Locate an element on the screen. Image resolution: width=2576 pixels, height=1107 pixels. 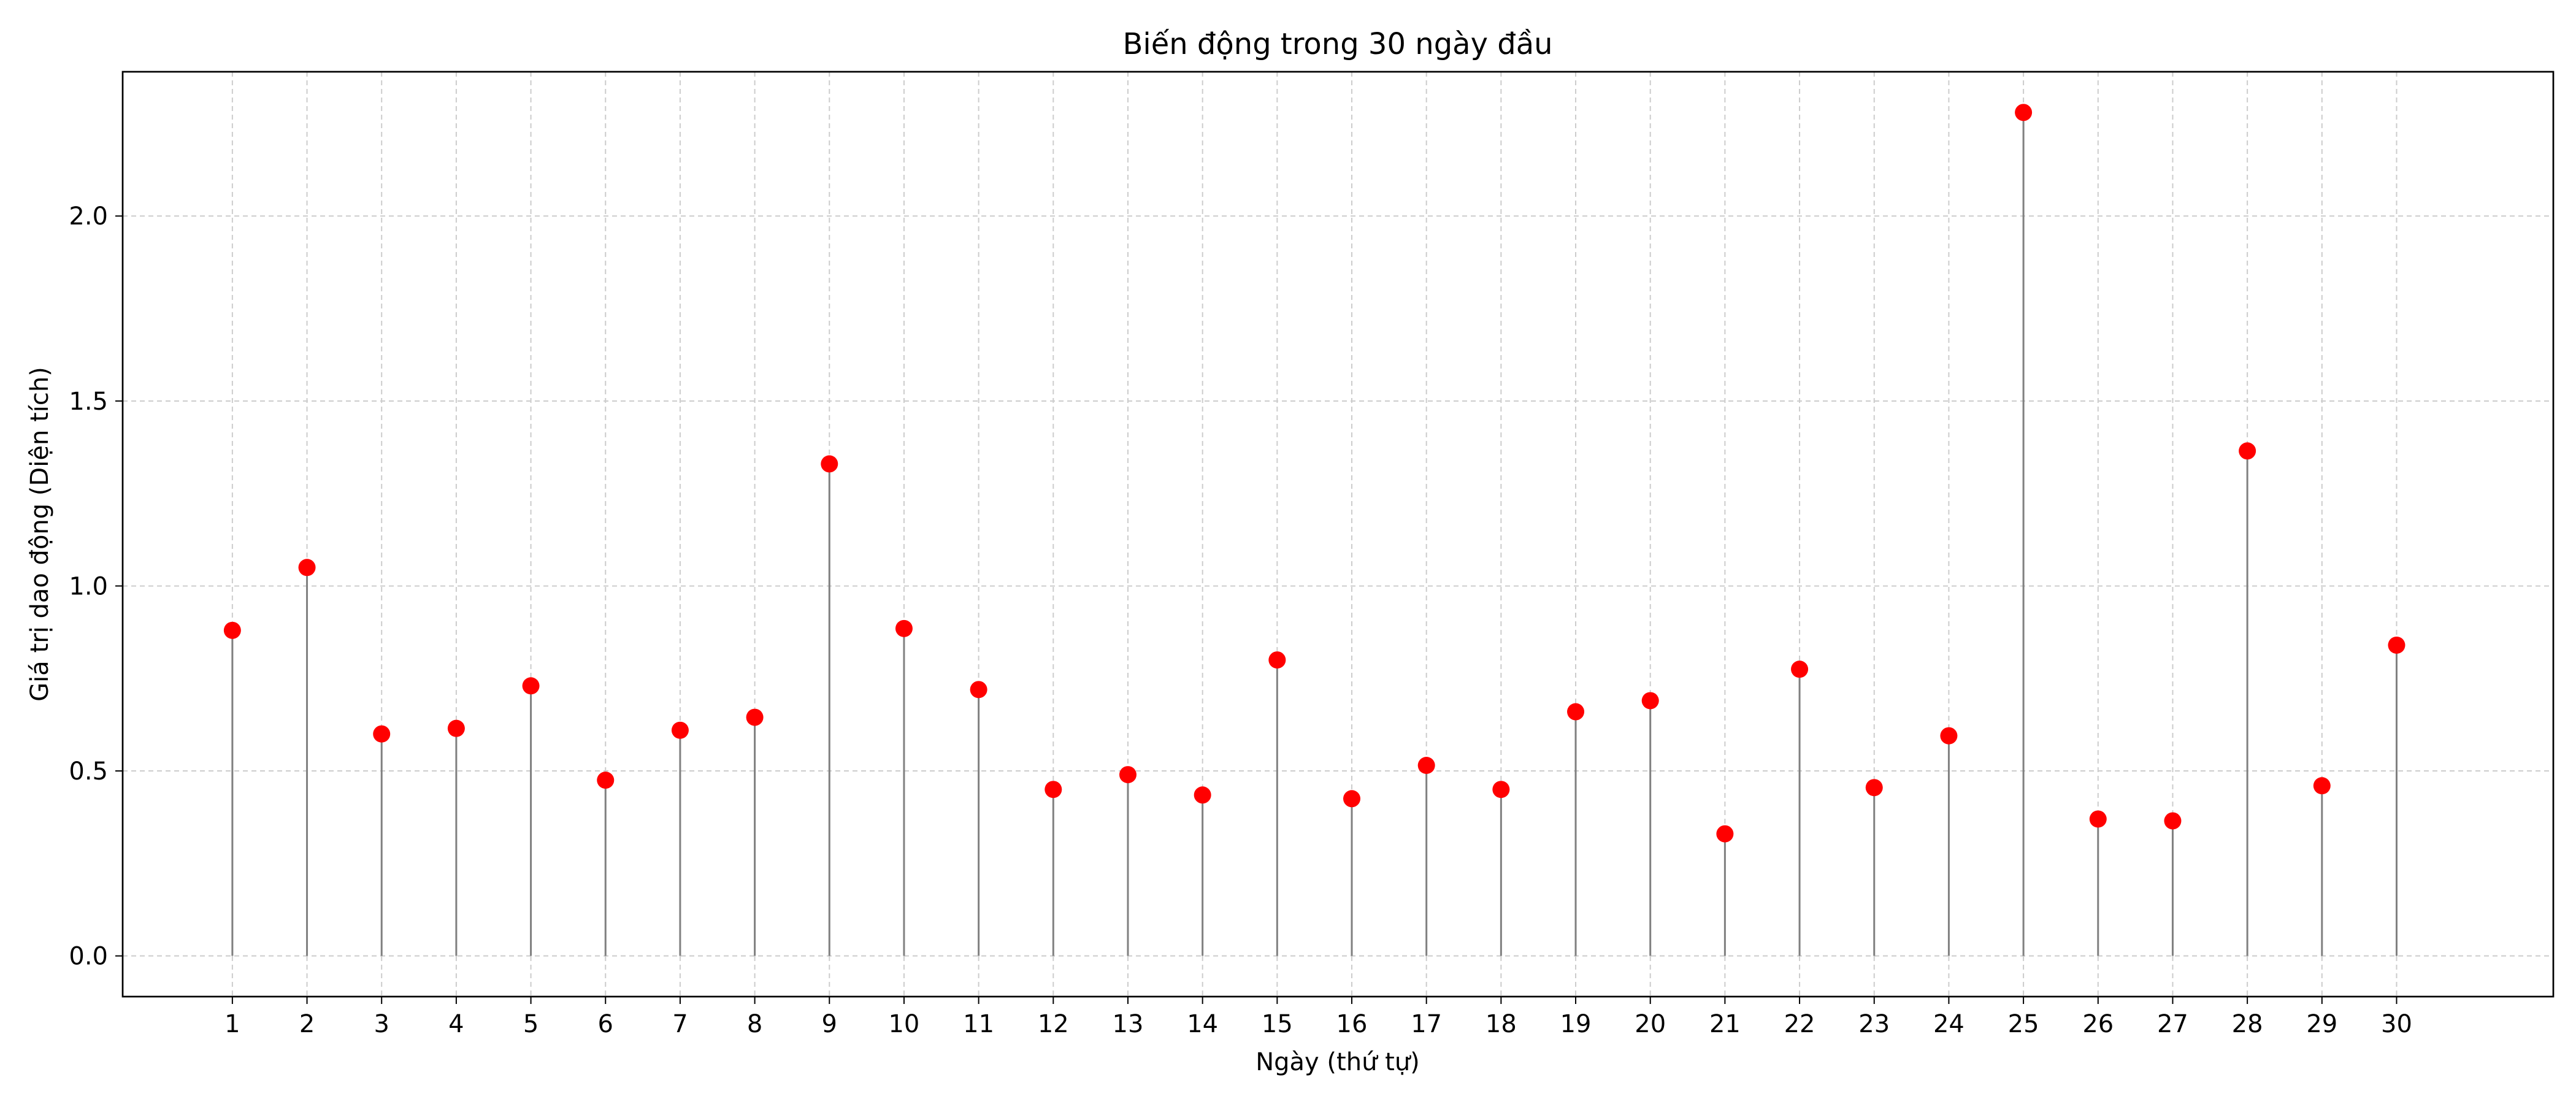
x-tick-label: 6 is located at coordinates (605, 1024).